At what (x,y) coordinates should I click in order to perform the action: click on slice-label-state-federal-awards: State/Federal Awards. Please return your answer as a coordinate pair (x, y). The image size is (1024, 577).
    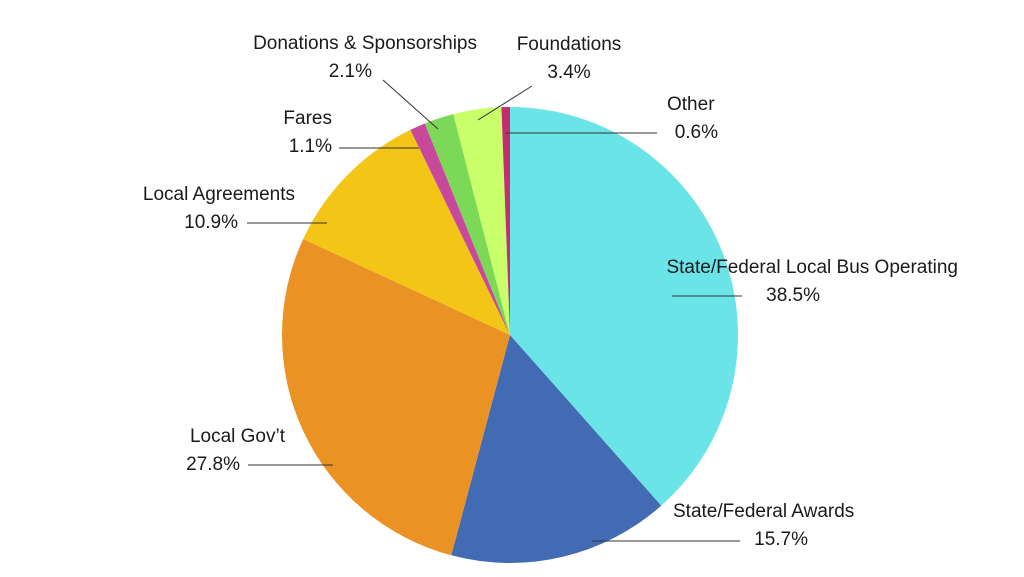
    Looking at the image, I should click on (763, 511).